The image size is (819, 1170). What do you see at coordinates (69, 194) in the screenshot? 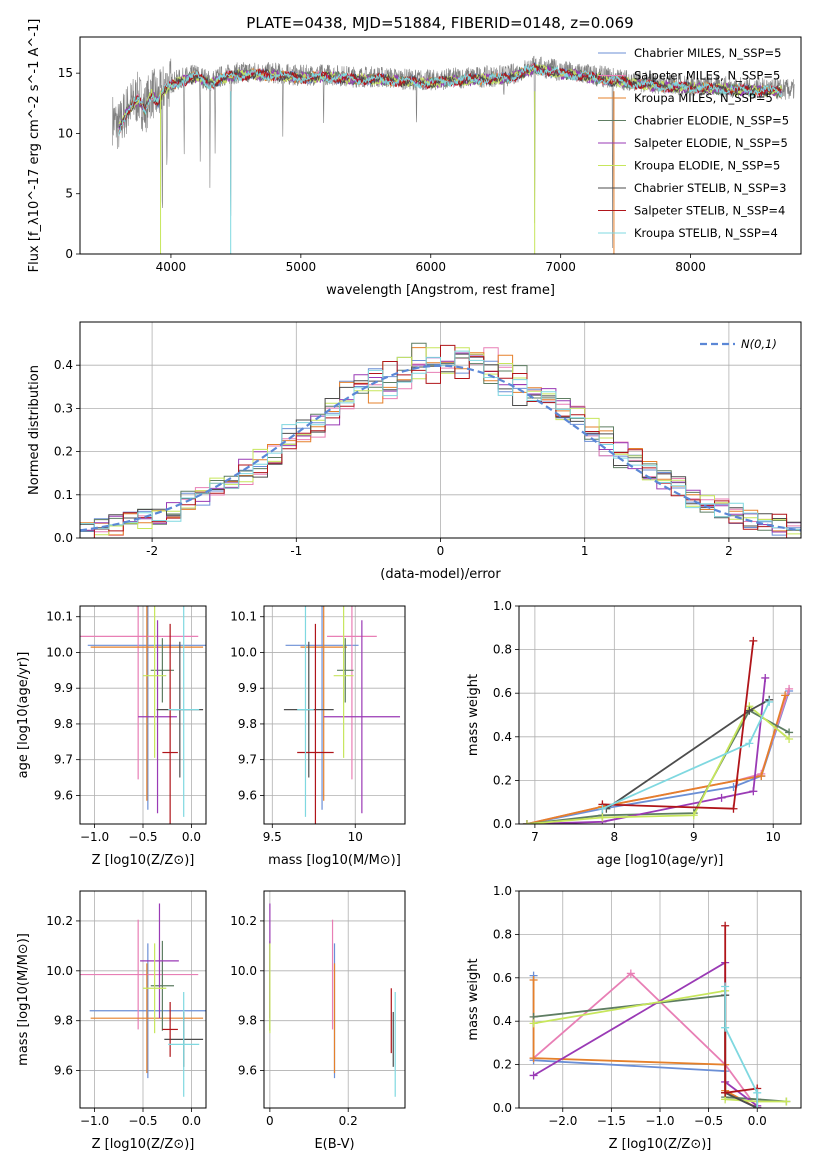
I see `y-tick-label: 5` at bounding box center [69, 194].